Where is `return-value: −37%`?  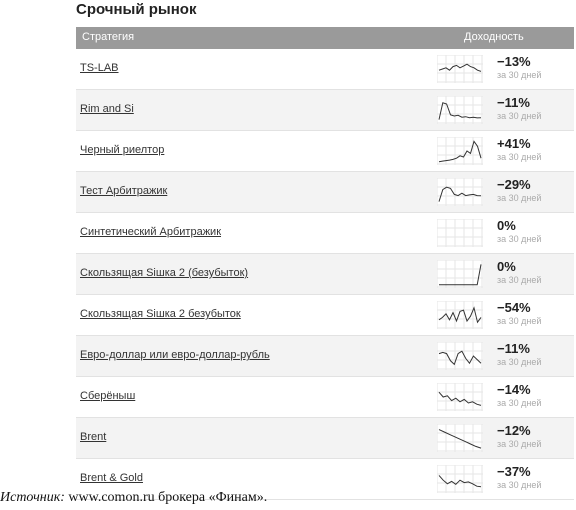
return-value: −37% is located at coordinates (514, 471).